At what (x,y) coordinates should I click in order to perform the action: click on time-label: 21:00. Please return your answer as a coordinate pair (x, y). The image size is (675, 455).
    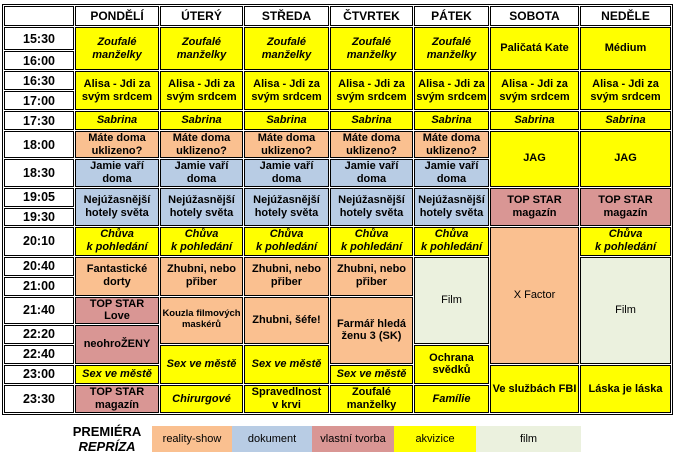
    Looking at the image, I should click on (39, 286).